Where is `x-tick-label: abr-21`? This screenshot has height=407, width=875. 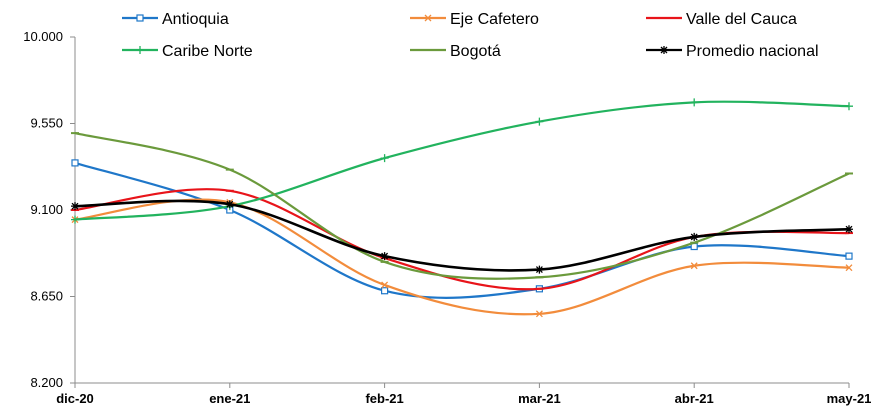
x-tick-label: abr-21 is located at coordinates (694, 398).